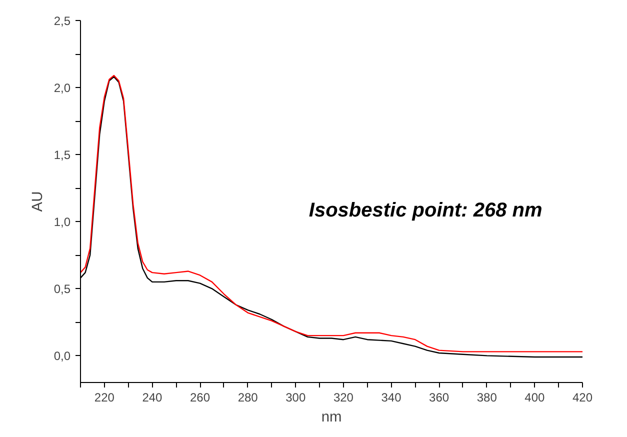 This screenshot has width=627, height=437. What do you see at coordinates (104, 397) in the screenshot?
I see `x-tick-label: 220` at bounding box center [104, 397].